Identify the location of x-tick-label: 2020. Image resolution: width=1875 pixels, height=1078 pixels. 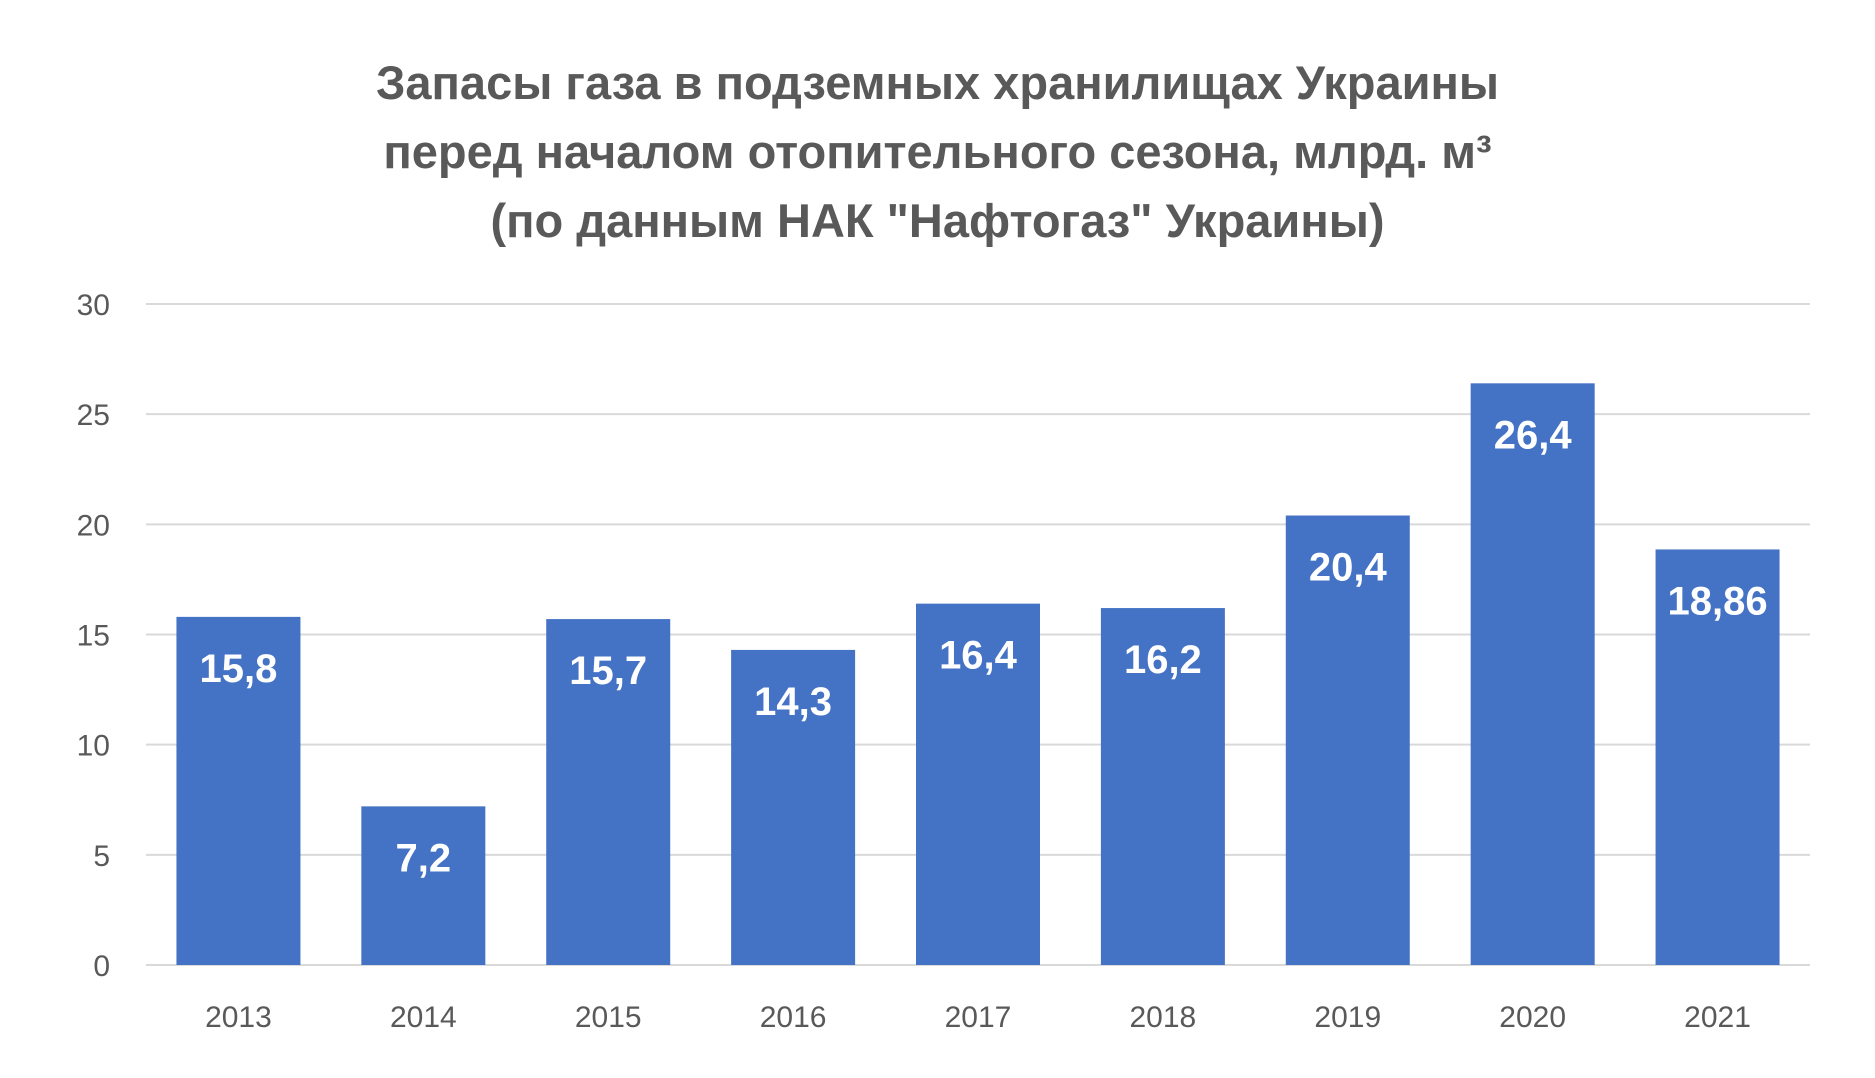
(1532, 1017).